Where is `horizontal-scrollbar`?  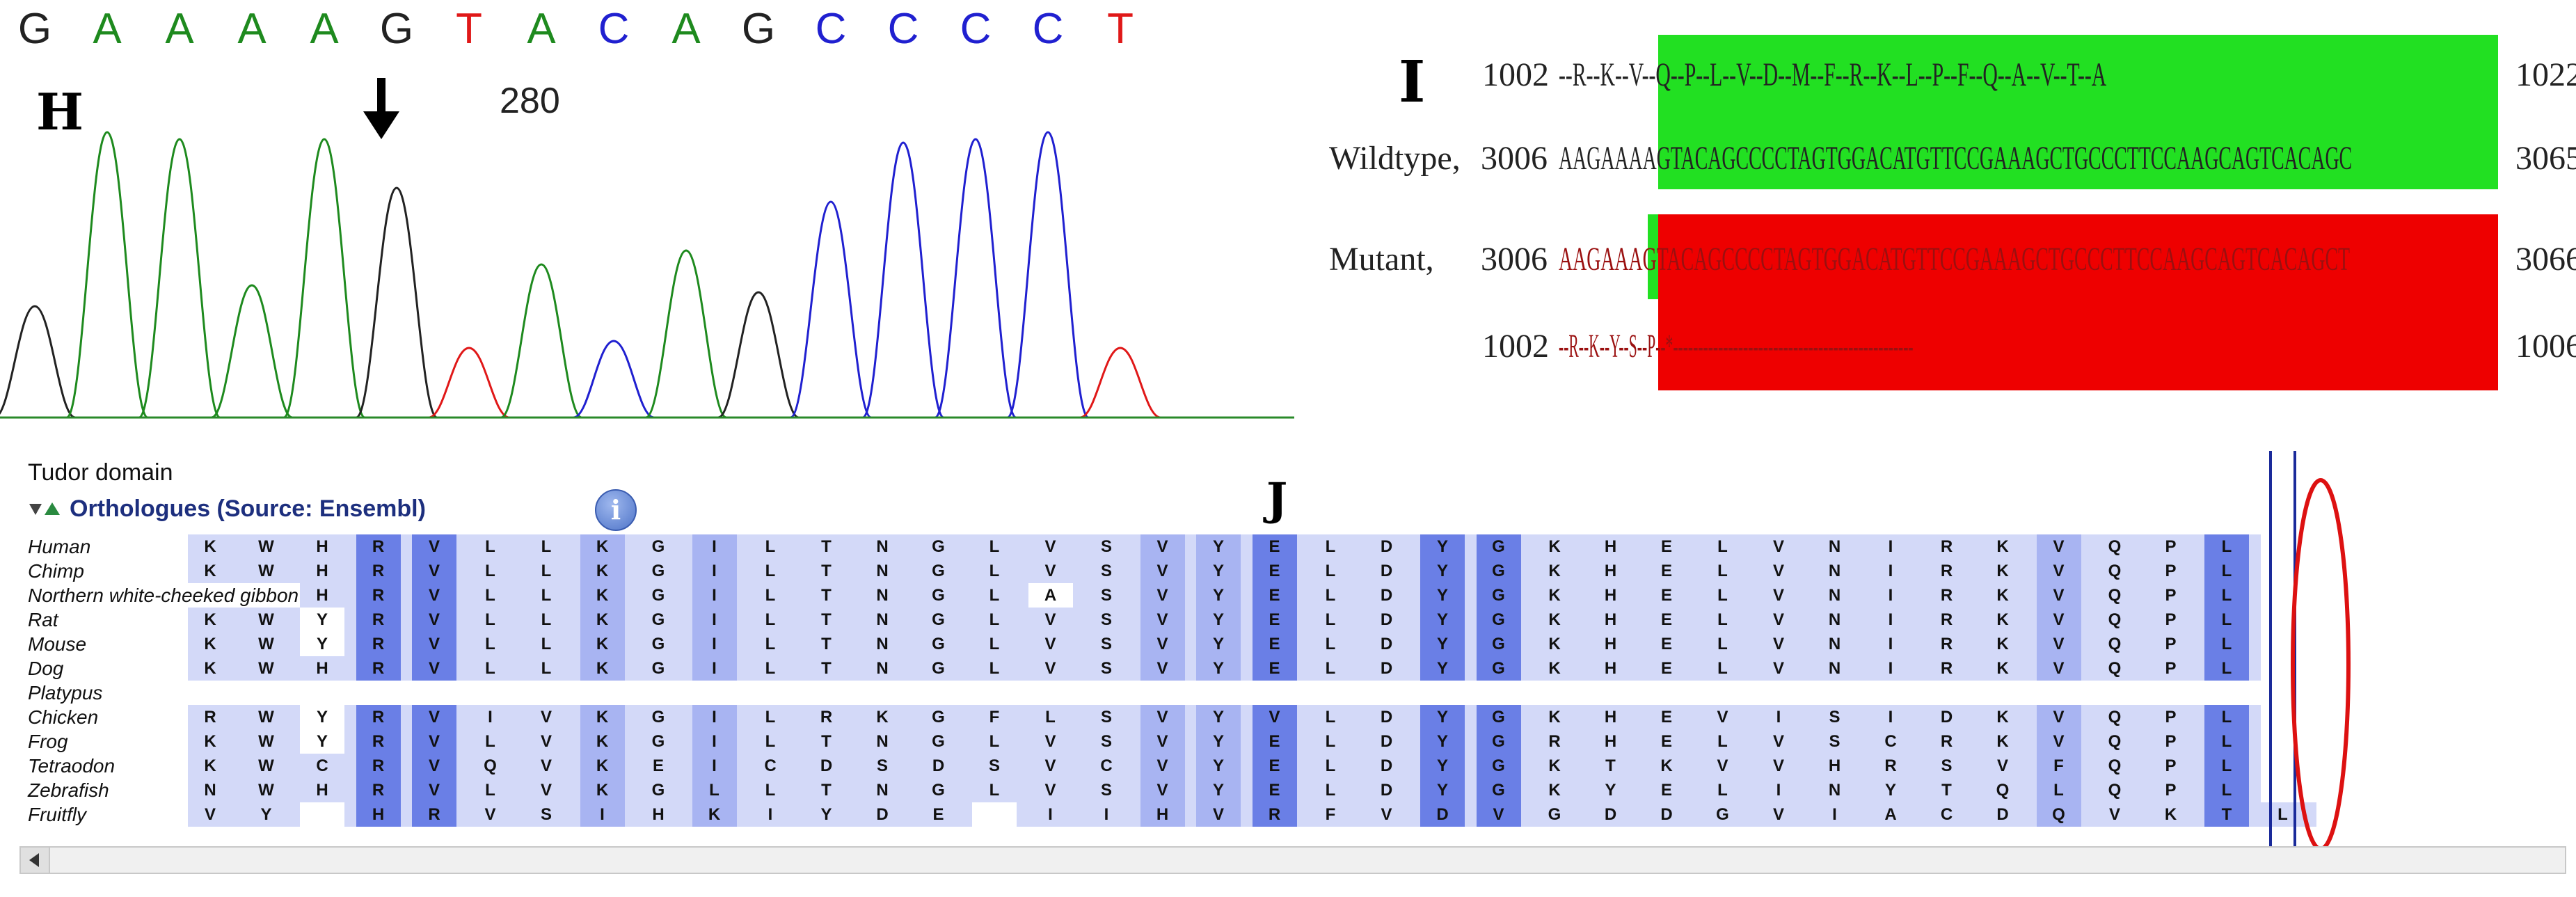 horizontal-scrollbar is located at coordinates (1292, 860).